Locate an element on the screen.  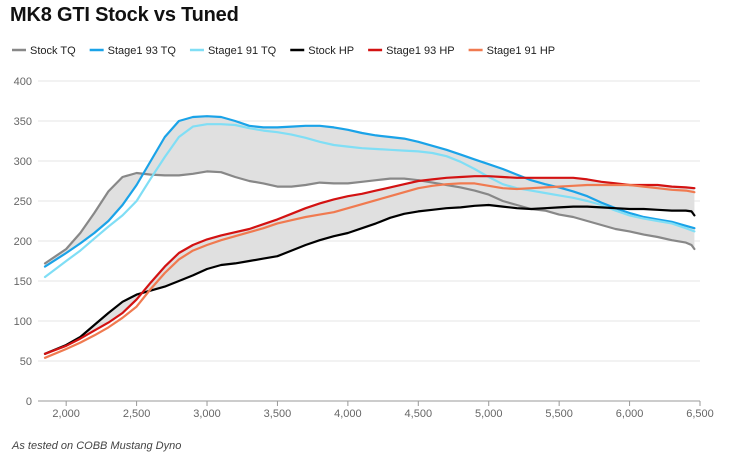
legend-item-stage1-91-hp: Stage1 91 HP is located at coordinates (512, 51).